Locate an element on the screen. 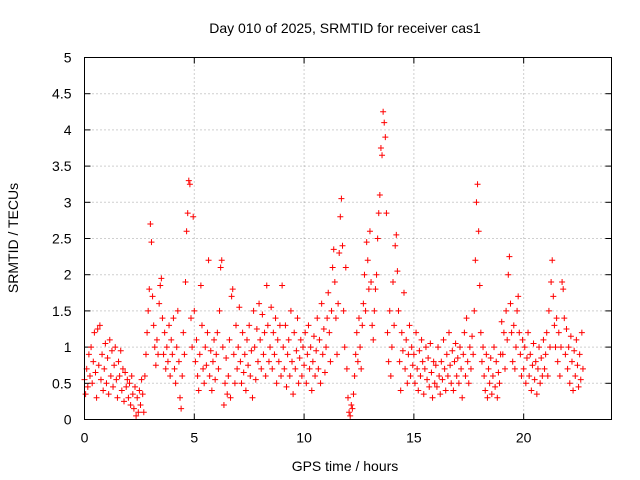 The height and width of the screenshot is (480, 640). y-axis-label: SRMTID / TECUs is located at coordinates (13, 238).